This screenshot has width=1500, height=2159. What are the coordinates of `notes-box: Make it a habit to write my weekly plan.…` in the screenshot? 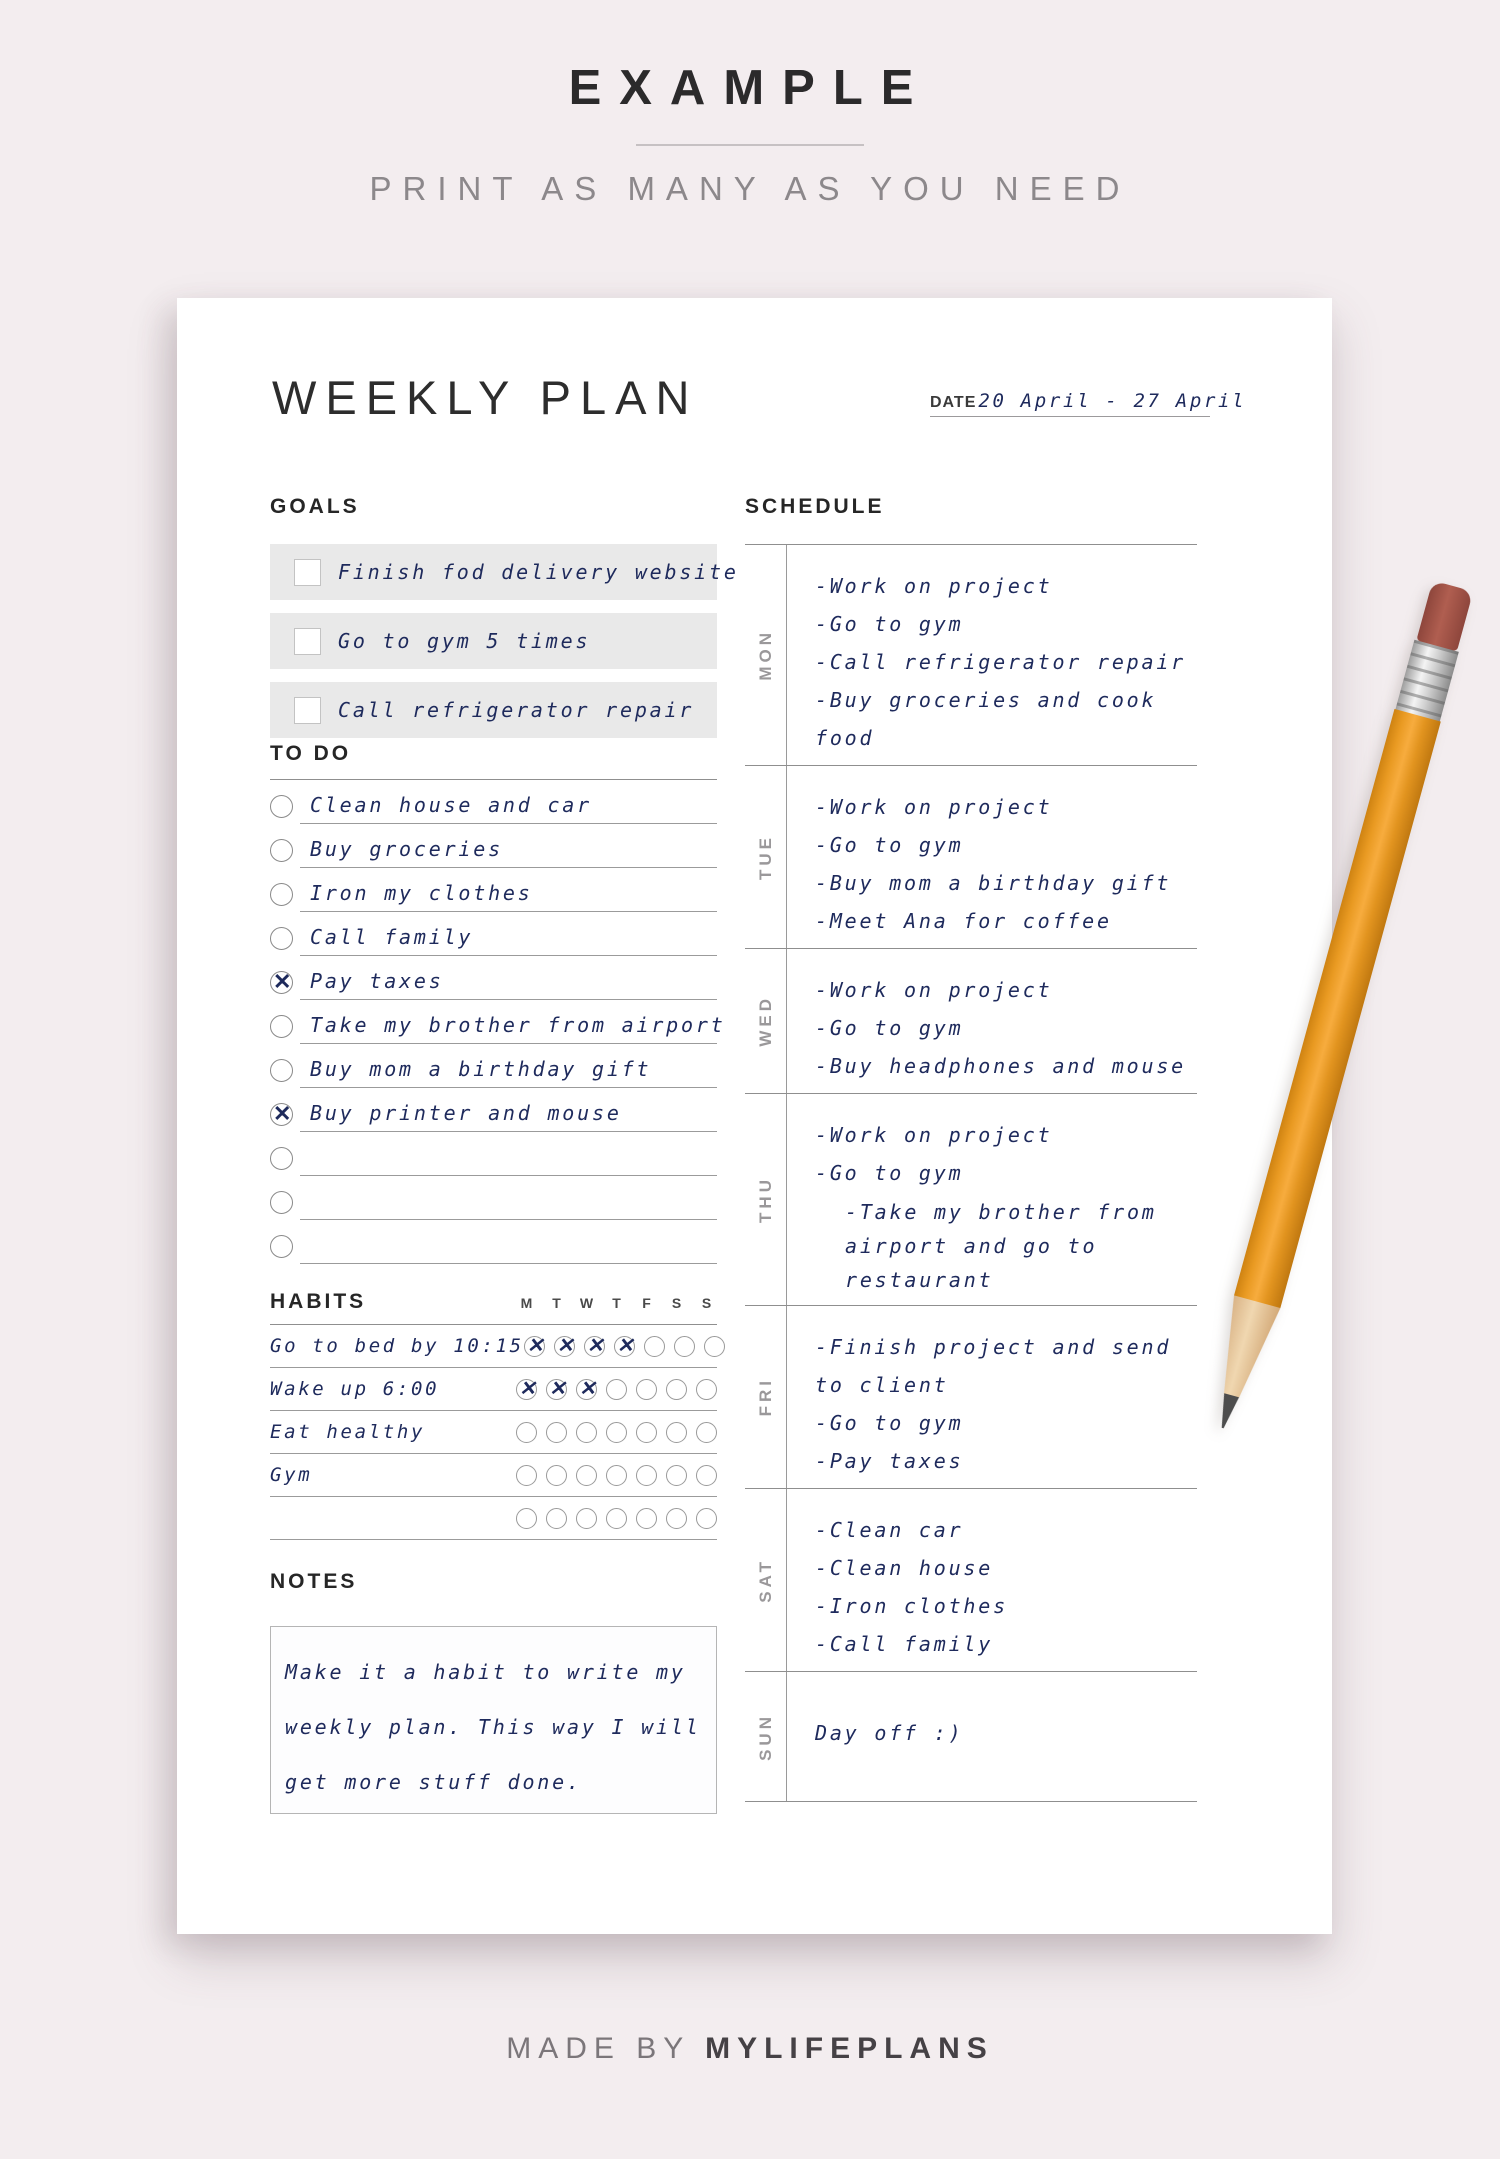 It's located at (493, 1720).